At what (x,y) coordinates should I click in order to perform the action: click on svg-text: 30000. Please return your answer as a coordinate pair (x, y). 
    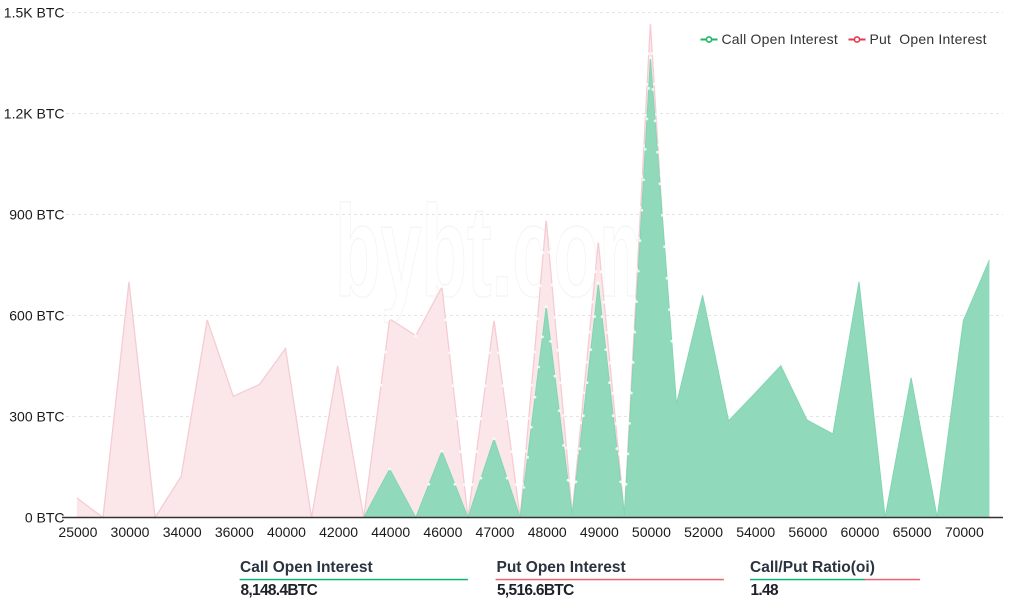
    Looking at the image, I should click on (130, 532).